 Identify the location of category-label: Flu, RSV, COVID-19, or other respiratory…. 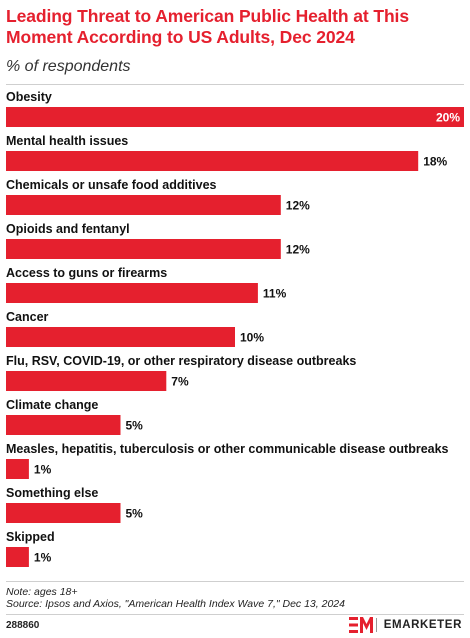
(181, 361).